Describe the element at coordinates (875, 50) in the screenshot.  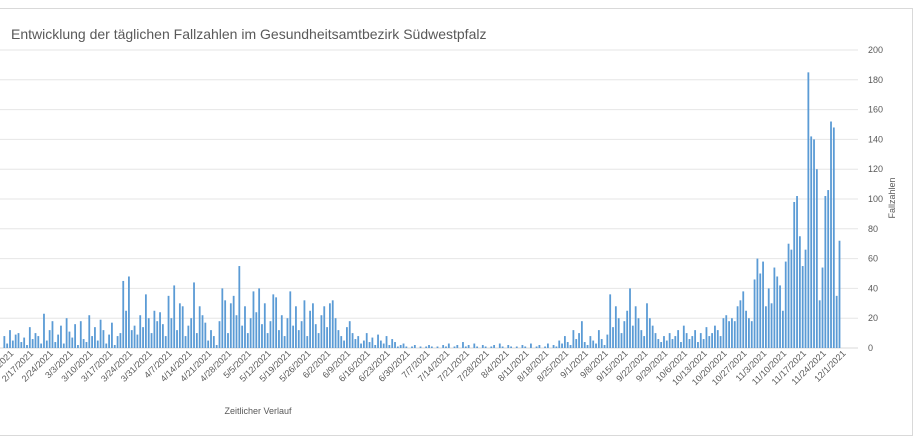
I see `y-tick-label: 200` at that location.